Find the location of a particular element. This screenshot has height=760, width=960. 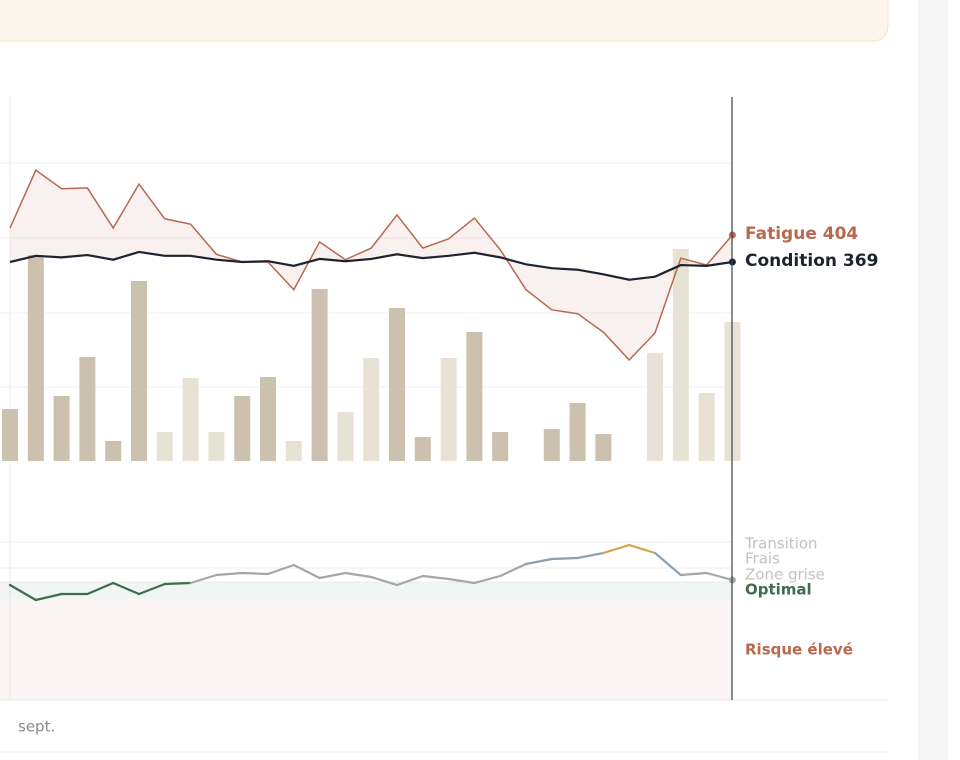

zone-label: Transition is located at coordinates (781, 544).